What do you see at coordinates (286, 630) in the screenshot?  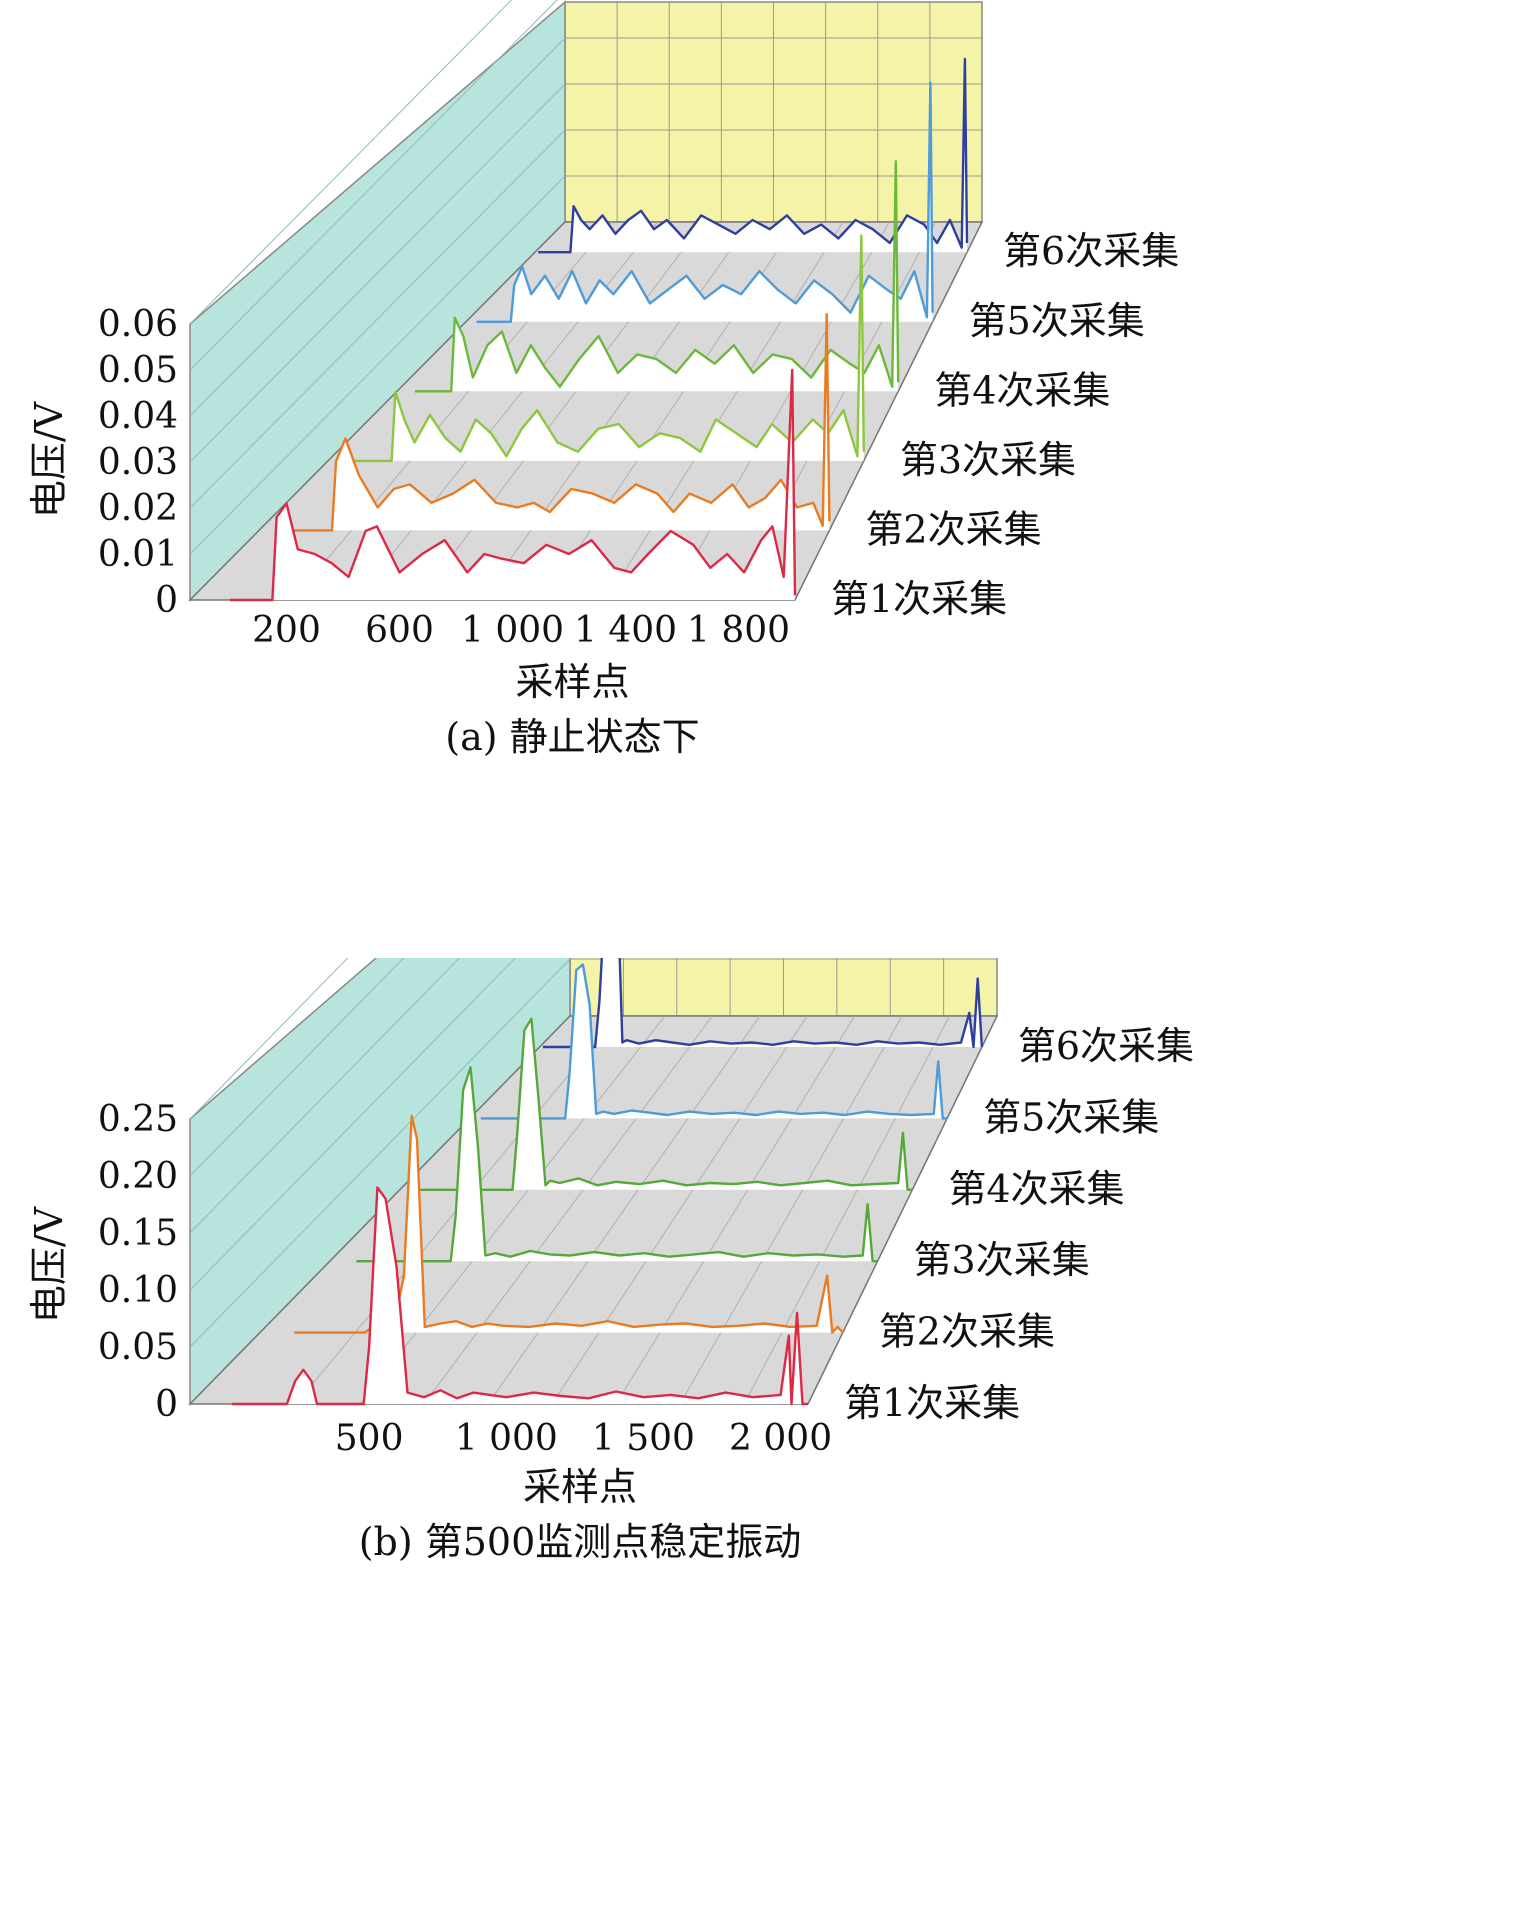 I see `x-tick-label: 200` at bounding box center [286, 630].